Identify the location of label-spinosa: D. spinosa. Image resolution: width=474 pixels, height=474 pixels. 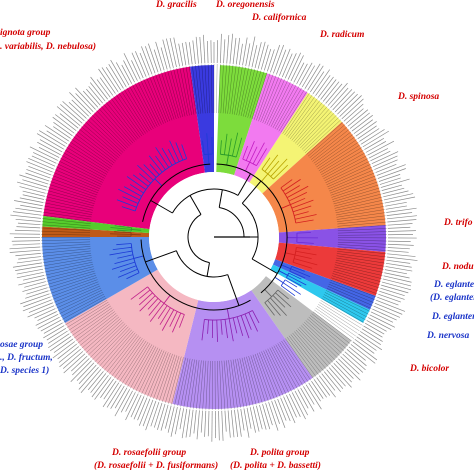
(419, 97).